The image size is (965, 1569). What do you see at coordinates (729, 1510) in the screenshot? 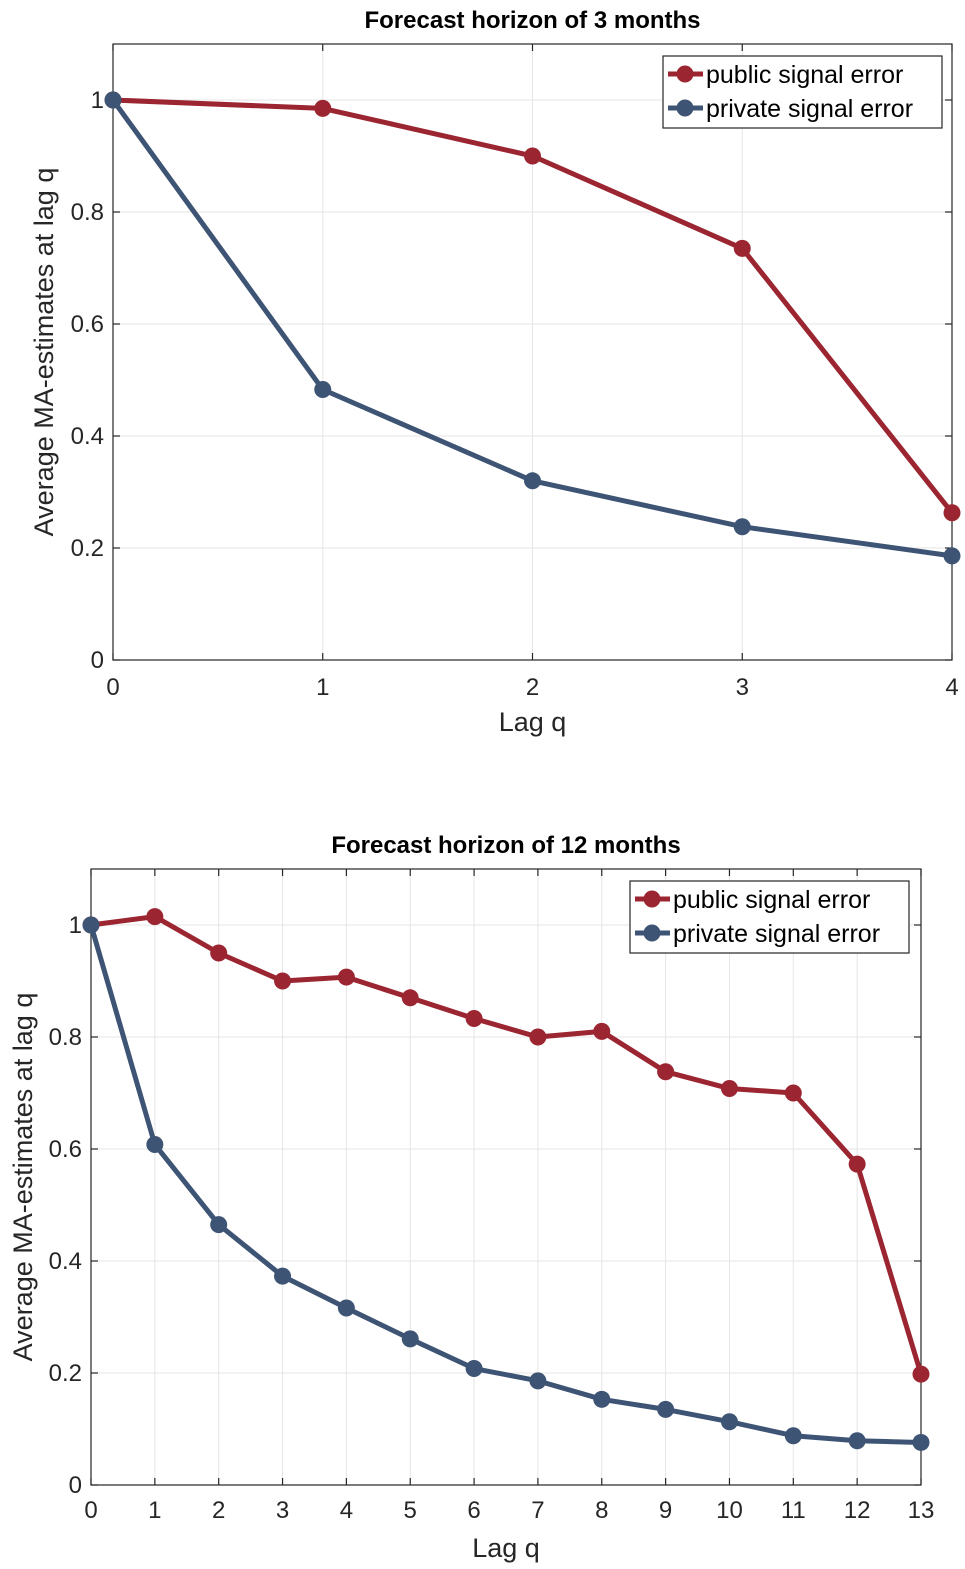
I see `x-tick-label: 10` at bounding box center [729, 1510].